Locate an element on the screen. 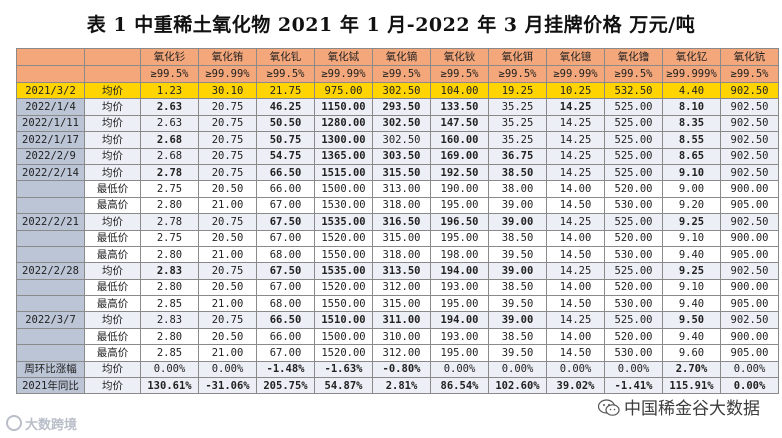  header-product-name: 氧化钐 is located at coordinates (169, 57).